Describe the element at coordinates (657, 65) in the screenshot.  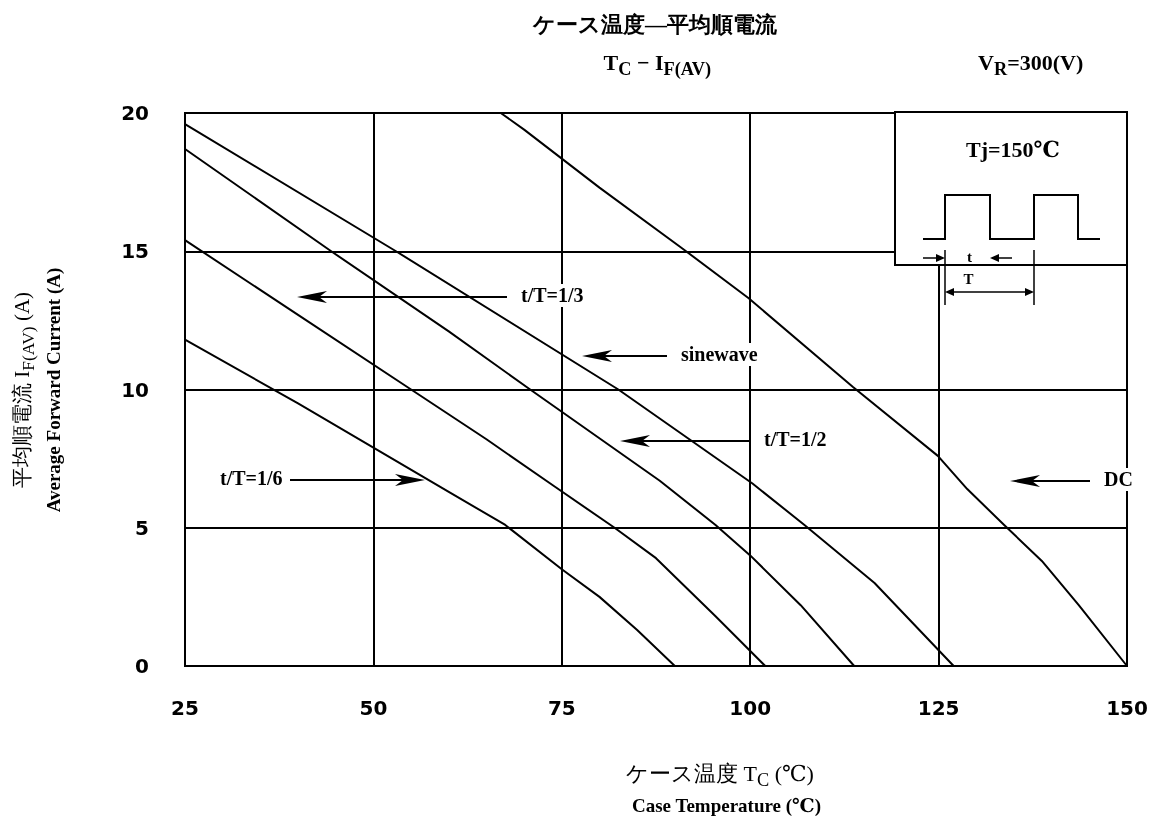
I see `chart-subtitle: T$_{C}$ − I$_{F(AV)}$` at that location.